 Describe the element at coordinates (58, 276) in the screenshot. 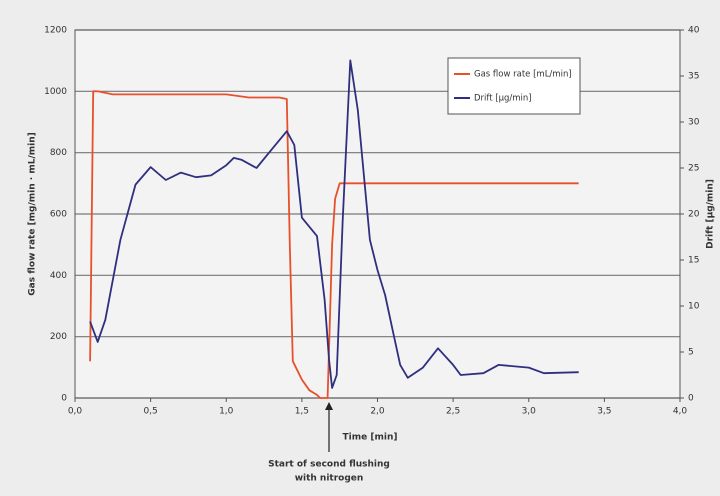

I see `y-tick-label: 400` at that location.